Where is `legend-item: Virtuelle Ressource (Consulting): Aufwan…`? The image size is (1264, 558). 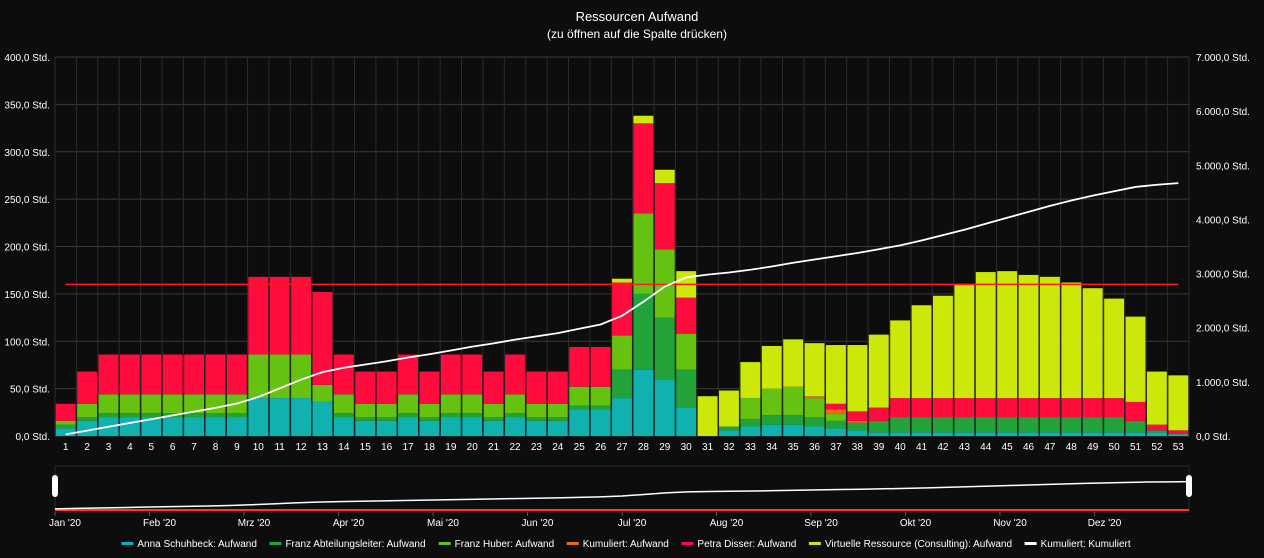 legend-item: Virtuelle Ressource (Consulting): Aufwan… is located at coordinates (910, 544).